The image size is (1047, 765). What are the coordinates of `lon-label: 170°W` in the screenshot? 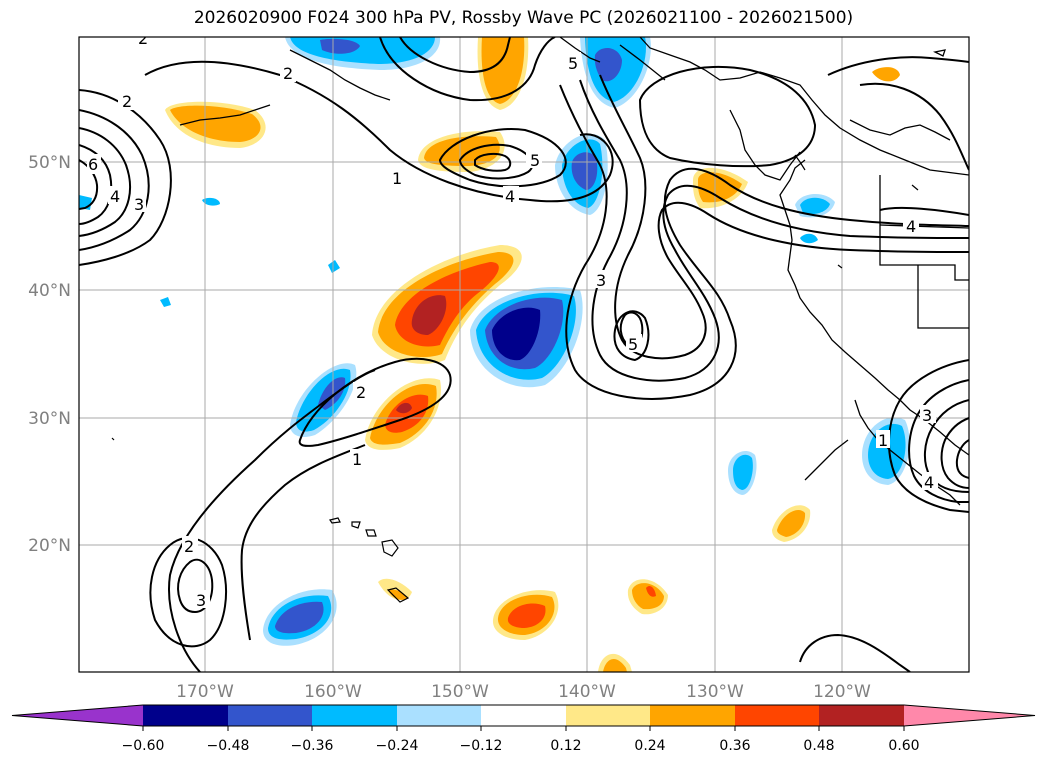 It's located at (205, 692).